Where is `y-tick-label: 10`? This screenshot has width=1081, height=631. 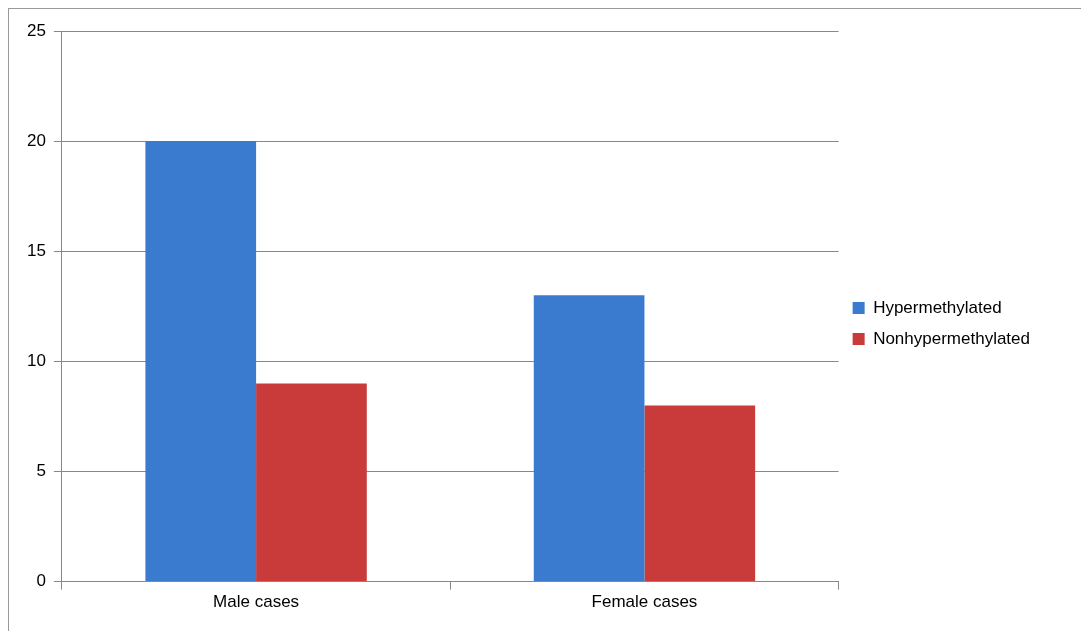 y-tick-label: 10 is located at coordinates (36, 361).